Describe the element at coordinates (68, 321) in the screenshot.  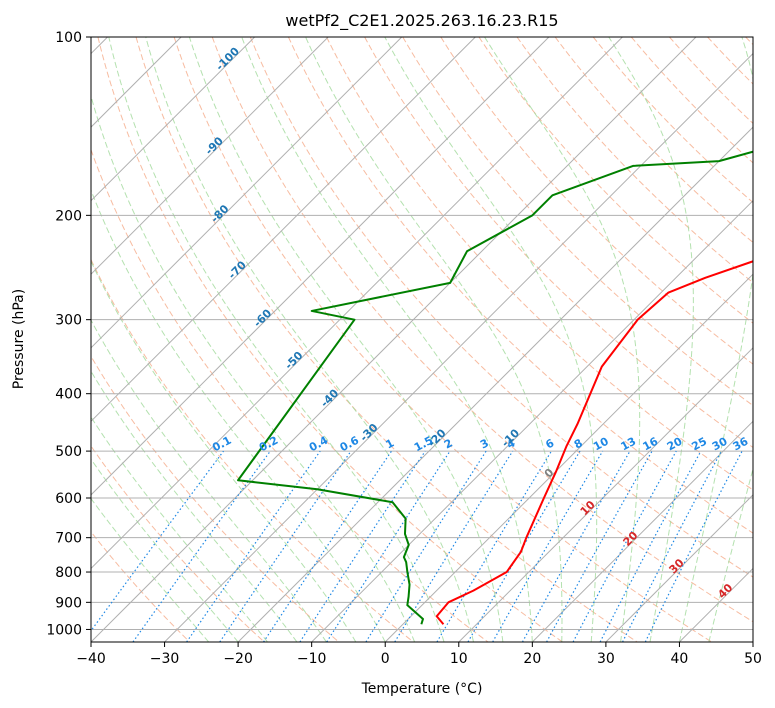
I see `y-tick-label: 300` at that location.